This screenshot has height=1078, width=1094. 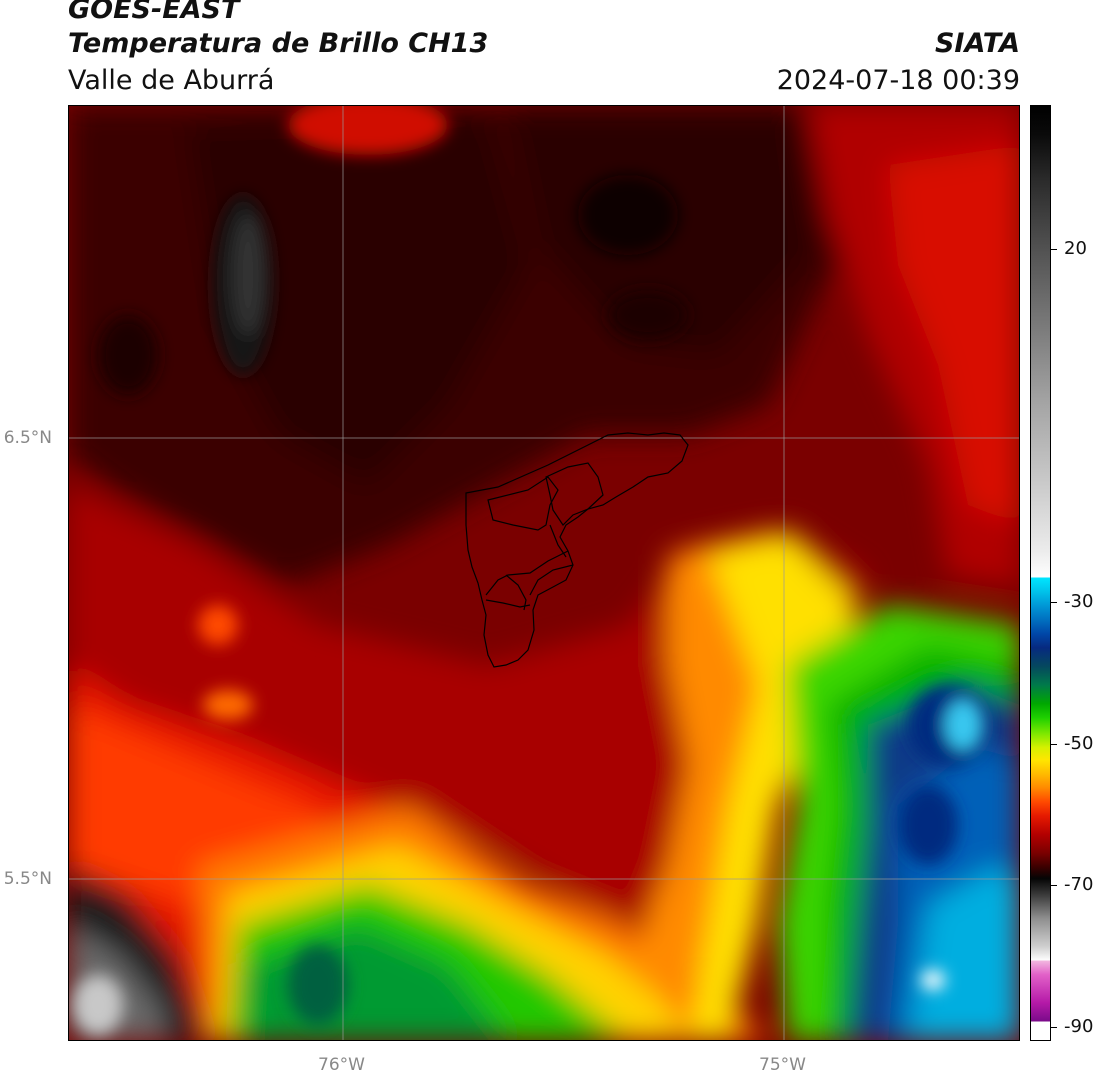 I want to click on lon-label-75w: 75°W, so click(x=782, y=1065).